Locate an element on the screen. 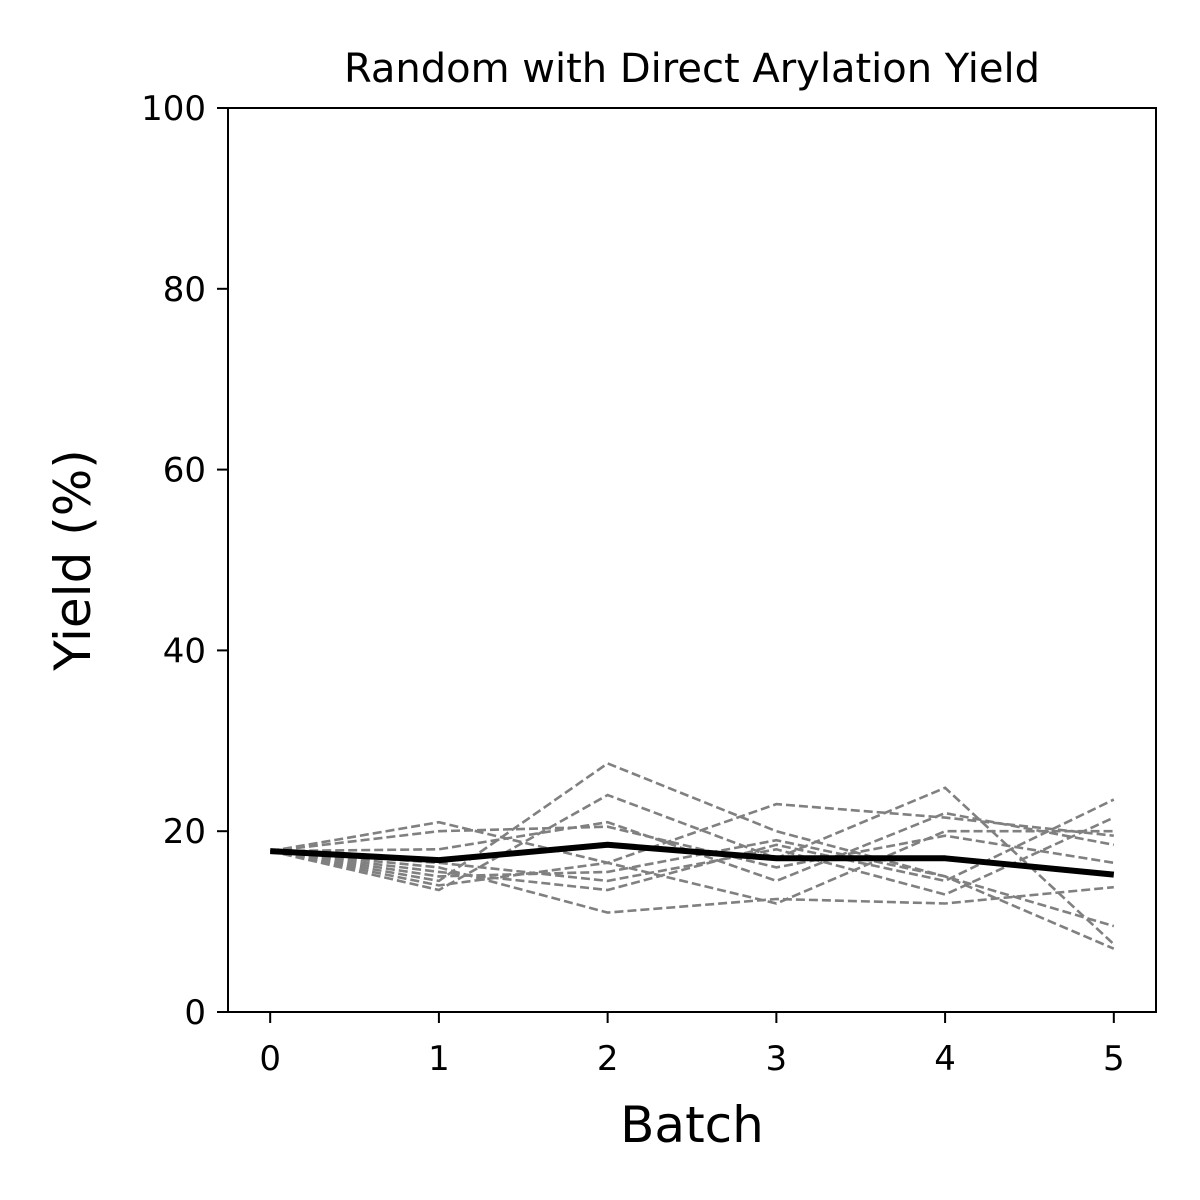 Image resolution: width=1200 pixels, height=1200 pixels. y-axis-title: Yield (%) is located at coordinates (73, 560).